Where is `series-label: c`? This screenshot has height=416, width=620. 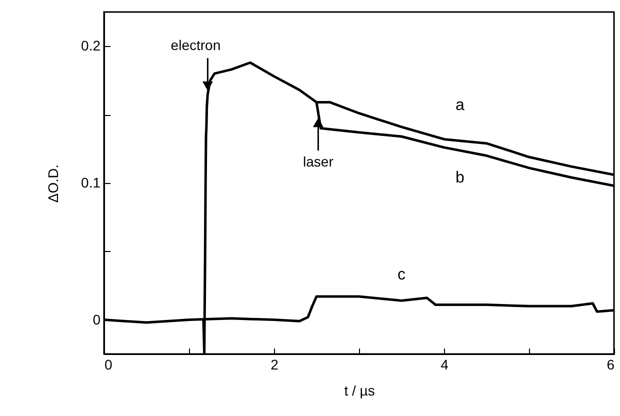 series-label: c is located at coordinates (402, 275).